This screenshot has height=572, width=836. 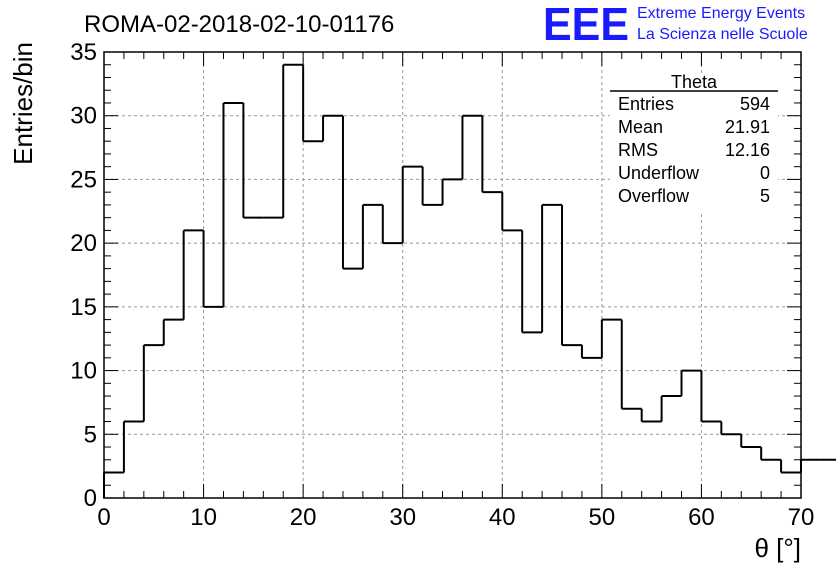 What do you see at coordinates (722, 34) in the screenshot?
I see `logo-line-2: La Scienza nelle Scuole` at bounding box center [722, 34].